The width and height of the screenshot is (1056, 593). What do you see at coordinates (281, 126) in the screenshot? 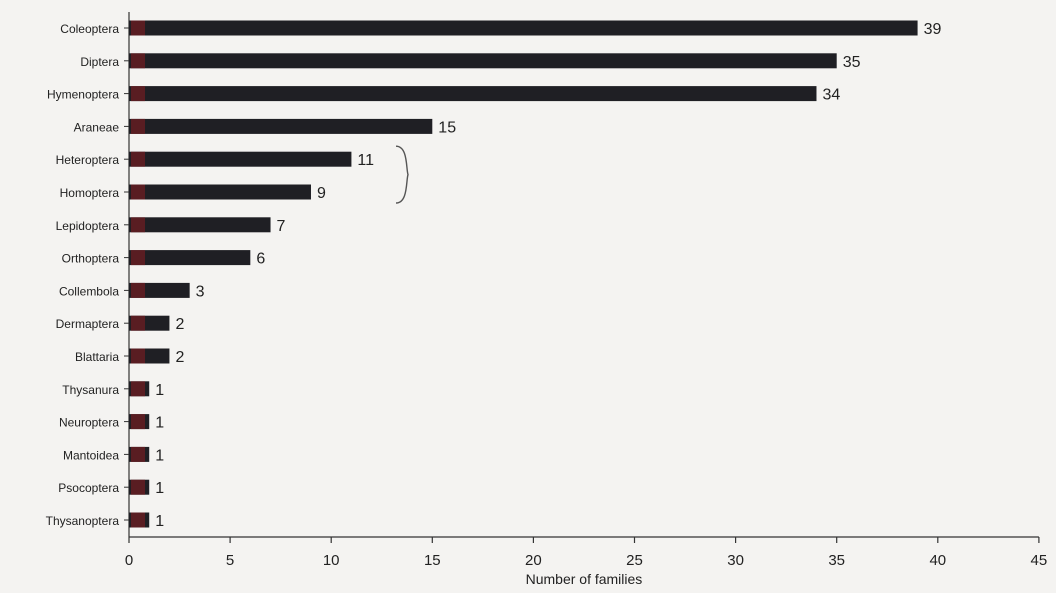
I see `bar-araneae` at bounding box center [281, 126].